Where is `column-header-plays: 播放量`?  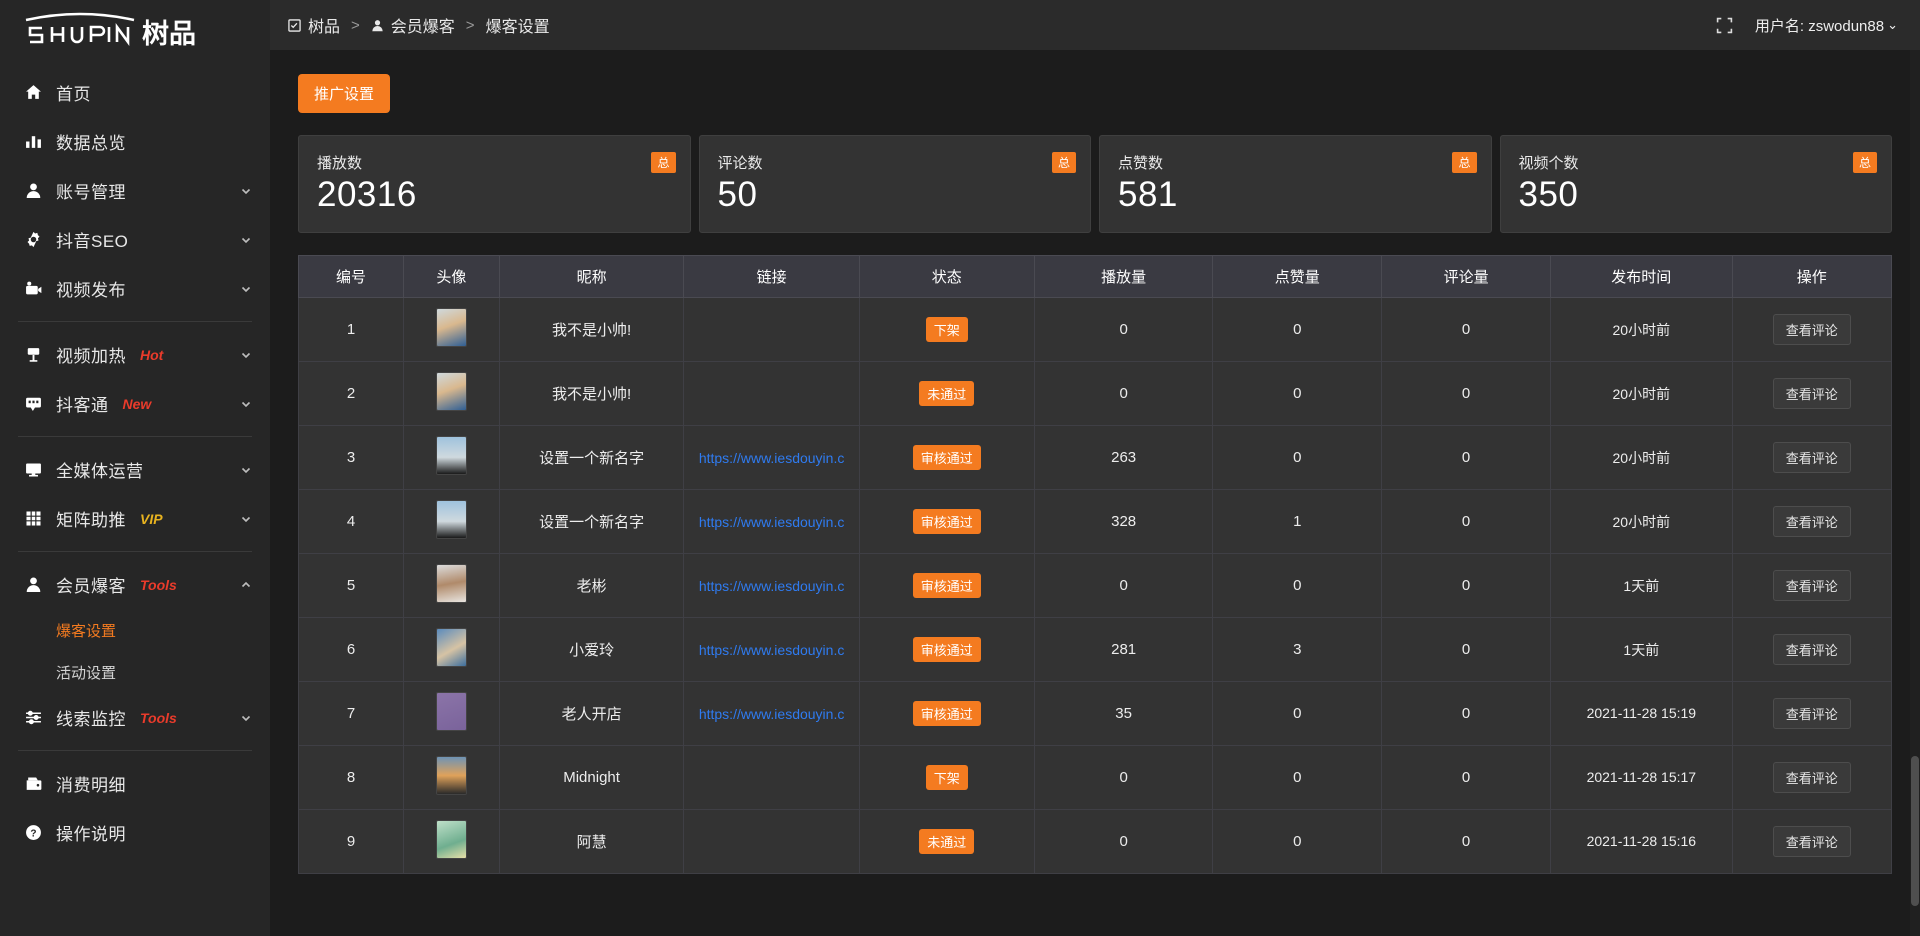
column-header-plays: 播放量 is located at coordinates (1123, 276).